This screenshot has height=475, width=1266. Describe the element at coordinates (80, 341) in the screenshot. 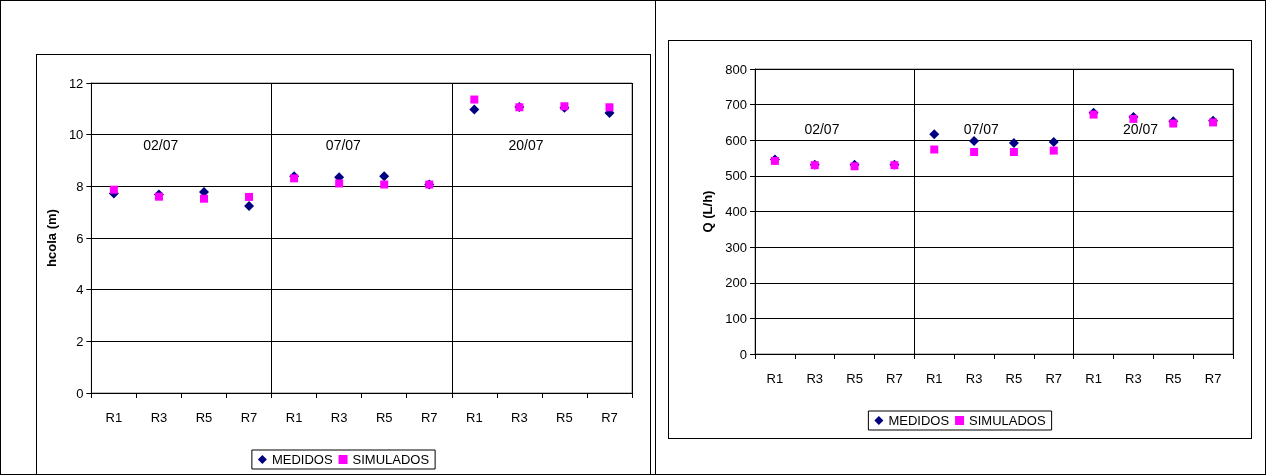

I see `y-tick-label: 2` at that location.